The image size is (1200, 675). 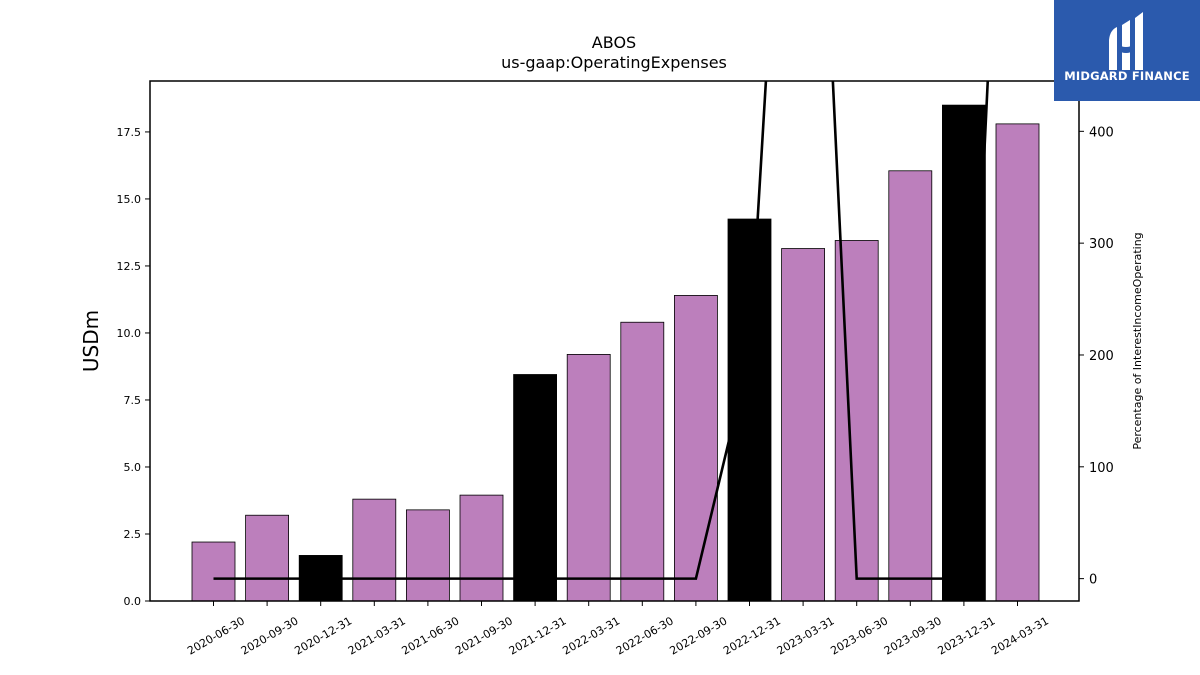 I want to click on x-tick-label: 2020-12-31, so click(x=323, y=635).